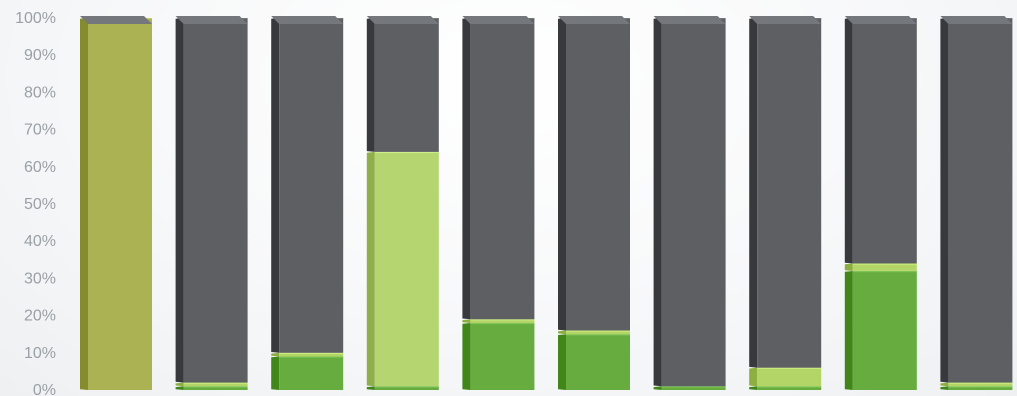 Image resolution: width=1017 pixels, height=396 pixels. What do you see at coordinates (40, 241) in the screenshot?
I see `y-tick-label: 40%` at bounding box center [40, 241].